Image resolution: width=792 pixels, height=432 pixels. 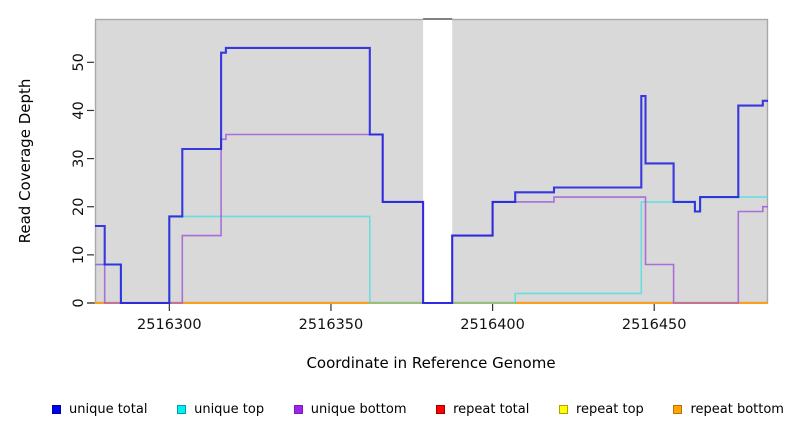 What do you see at coordinates (79, 207) in the screenshot?
I see `y-tick-label: 20` at bounding box center [79, 207].